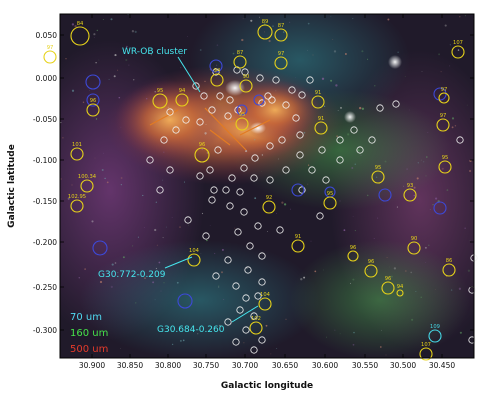 This screenshot has width=491, height=400. Describe the element at coordinates (89, 333) in the screenshot. I see `band-legend: 70 um 160 um 500 um` at that location.